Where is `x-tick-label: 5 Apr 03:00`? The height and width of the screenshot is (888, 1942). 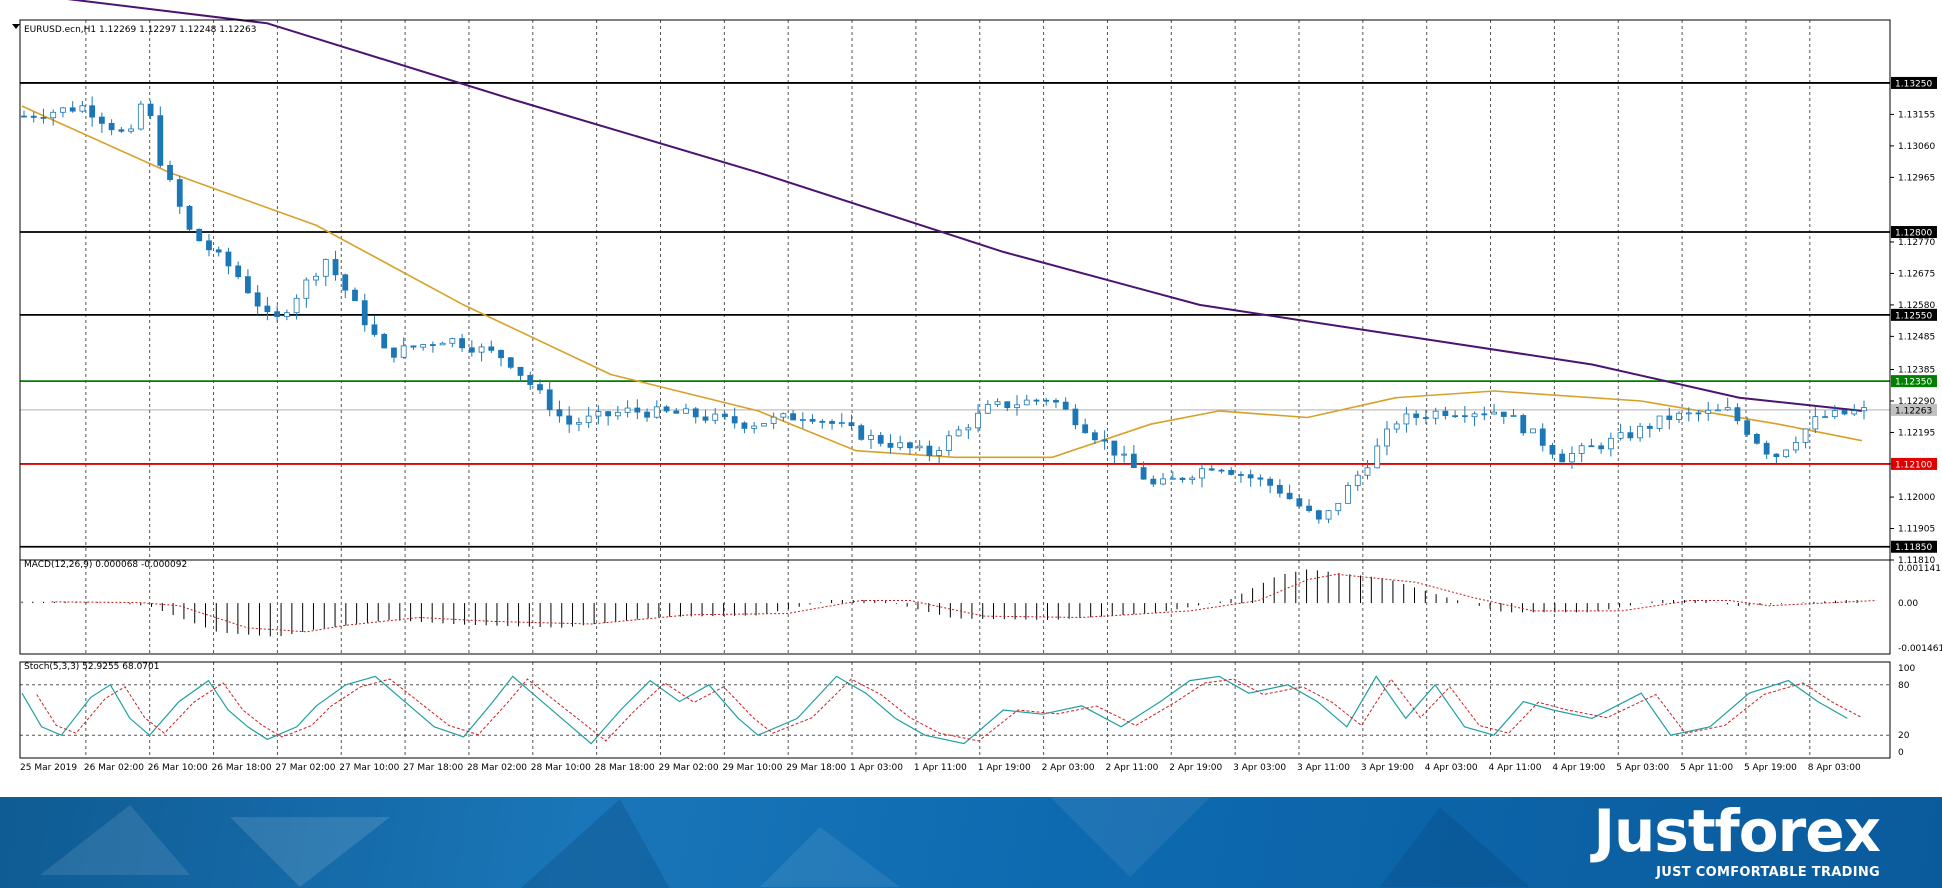
x-tick-label: 5 Apr 03:00 is located at coordinates (1642, 768).